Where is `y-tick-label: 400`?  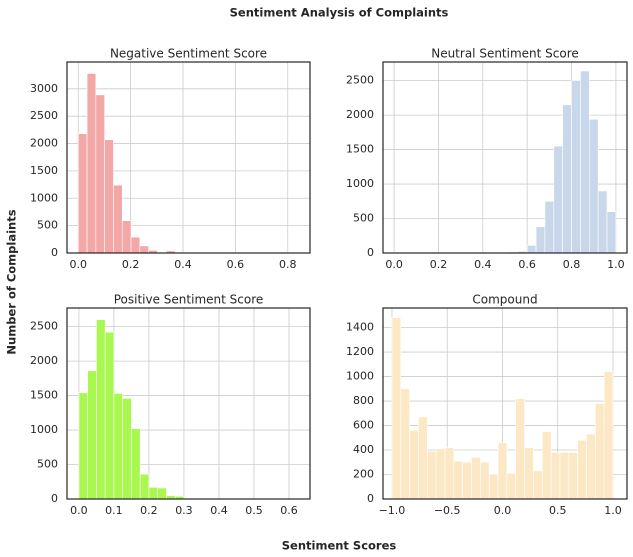
y-tick-label: 400 is located at coordinates (363, 449).